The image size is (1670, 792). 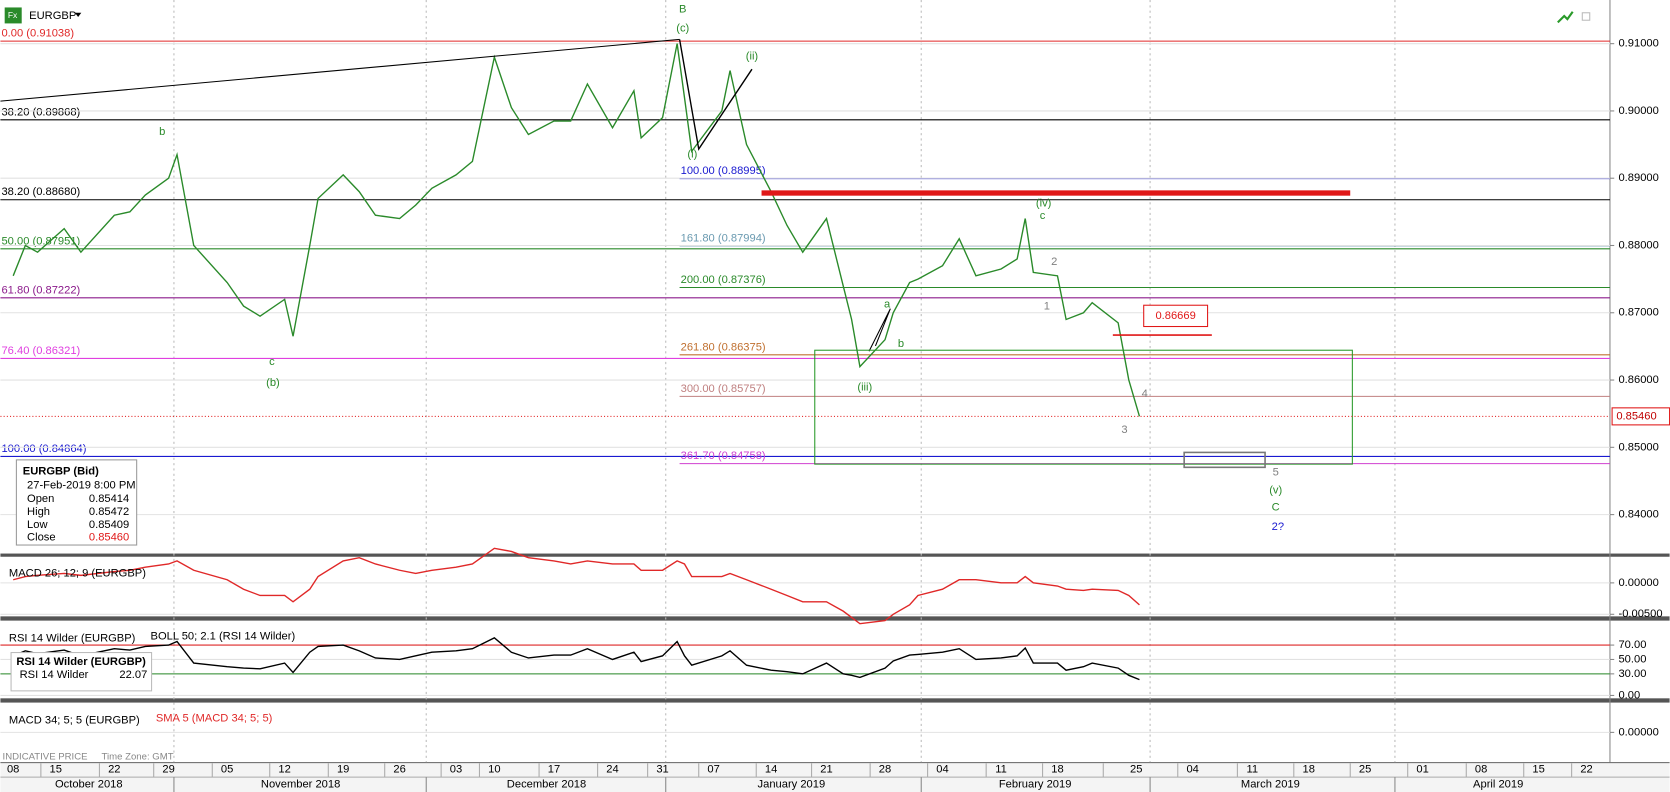 I want to click on fib-label: 161.80 (0.87994), so click(x=723, y=238).